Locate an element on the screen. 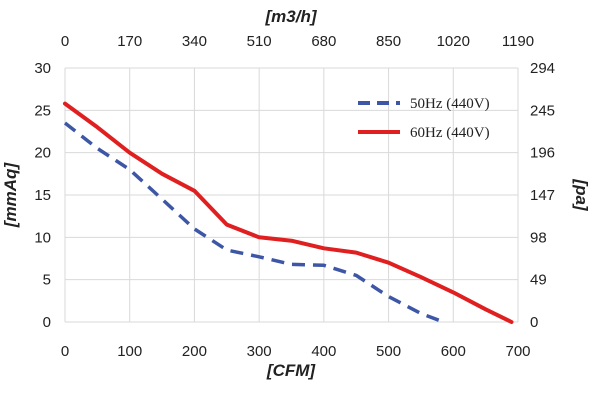  x-tick-label: 600 is located at coordinates (453, 351).